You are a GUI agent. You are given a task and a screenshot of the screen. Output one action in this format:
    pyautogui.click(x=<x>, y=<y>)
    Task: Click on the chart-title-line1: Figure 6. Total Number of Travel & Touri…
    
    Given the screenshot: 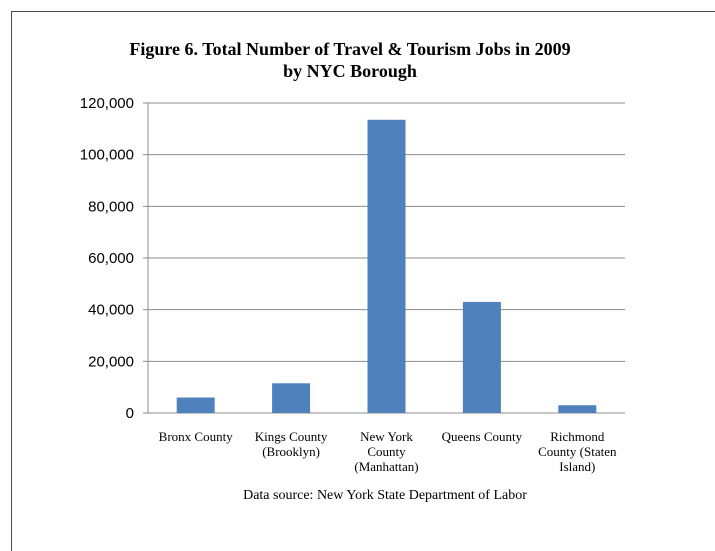 What is the action you would take?
    pyautogui.click(x=350, y=49)
    